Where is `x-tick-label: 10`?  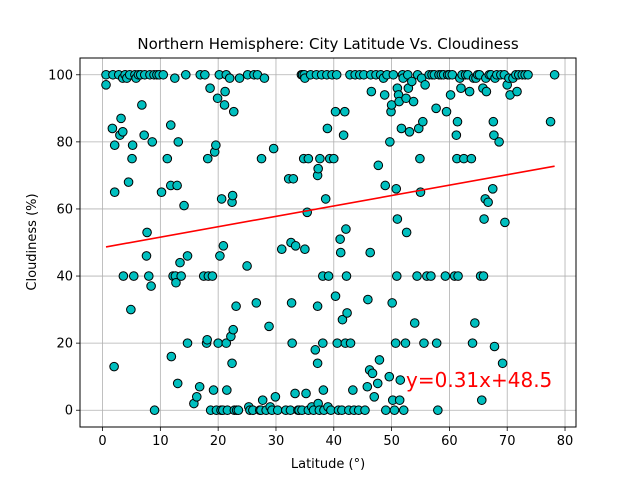 x-tick-label: 10 is located at coordinates (160, 441).